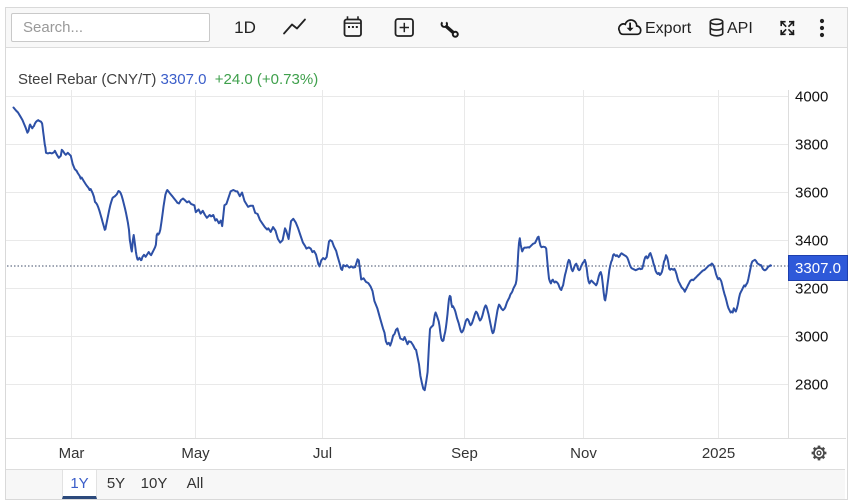 This screenshot has height=504, width=850. What do you see at coordinates (583, 453) in the screenshot?
I see `svg-text: Nov` at bounding box center [583, 453].